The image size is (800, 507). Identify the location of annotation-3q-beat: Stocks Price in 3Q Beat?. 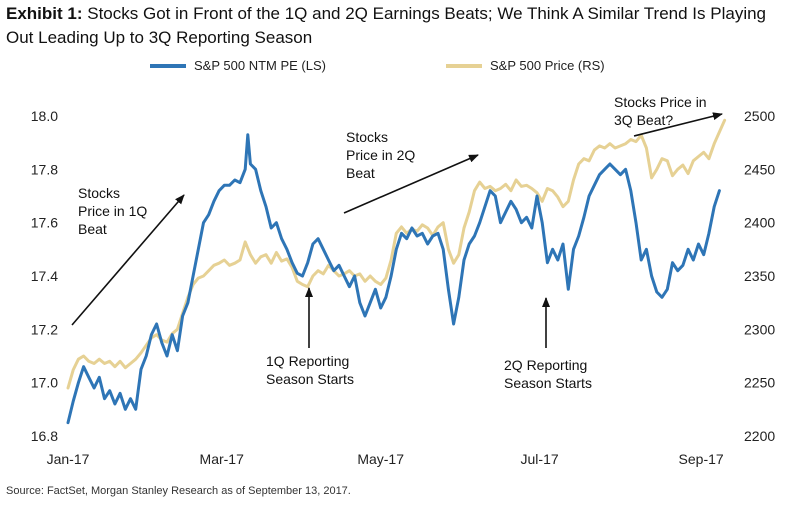
(662, 111).